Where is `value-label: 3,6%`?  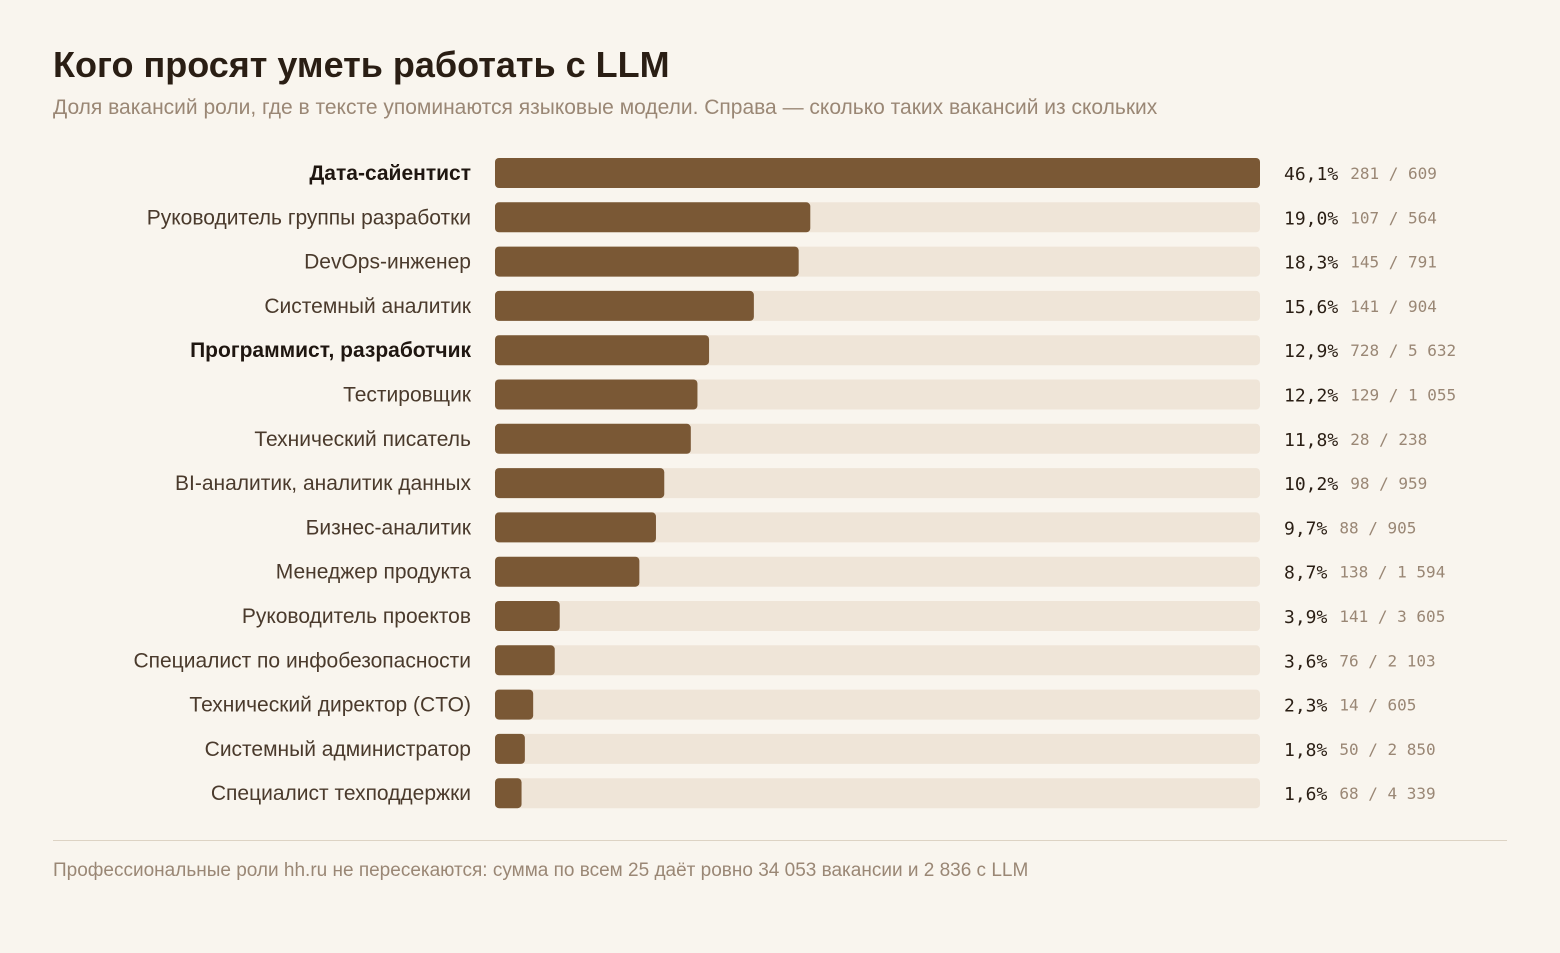 value-label: 3,6% is located at coordinates (1306, 661).